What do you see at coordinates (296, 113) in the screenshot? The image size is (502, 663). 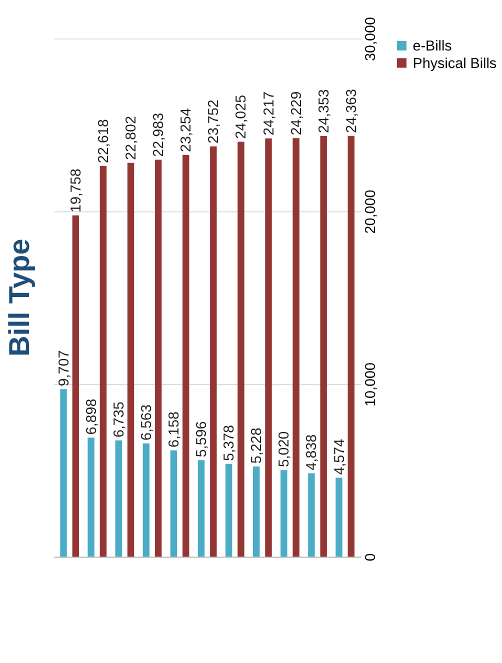 I see `data-label: 24,229` at bounding box center [296, 113].